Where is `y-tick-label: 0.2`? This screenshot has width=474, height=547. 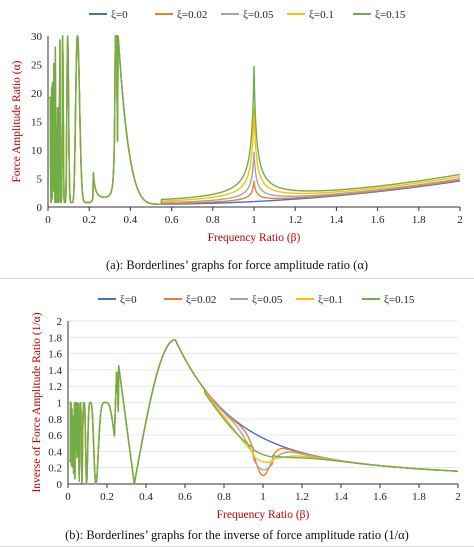 y-tick-label: 0.2 is located at coordinates (55, 469).